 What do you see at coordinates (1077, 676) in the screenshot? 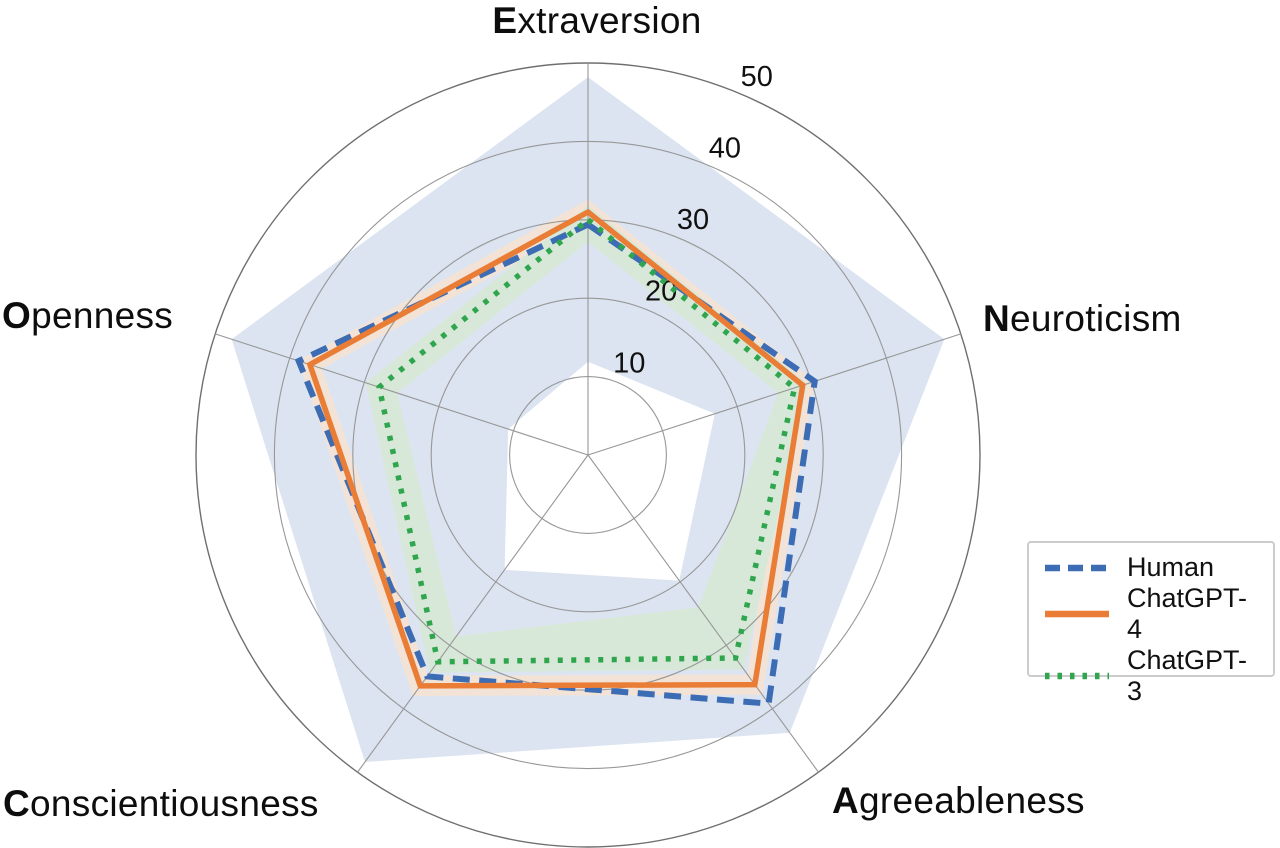
I see `legend-swatch-chatgpt-3-line` at bounding box center [1077, 676].